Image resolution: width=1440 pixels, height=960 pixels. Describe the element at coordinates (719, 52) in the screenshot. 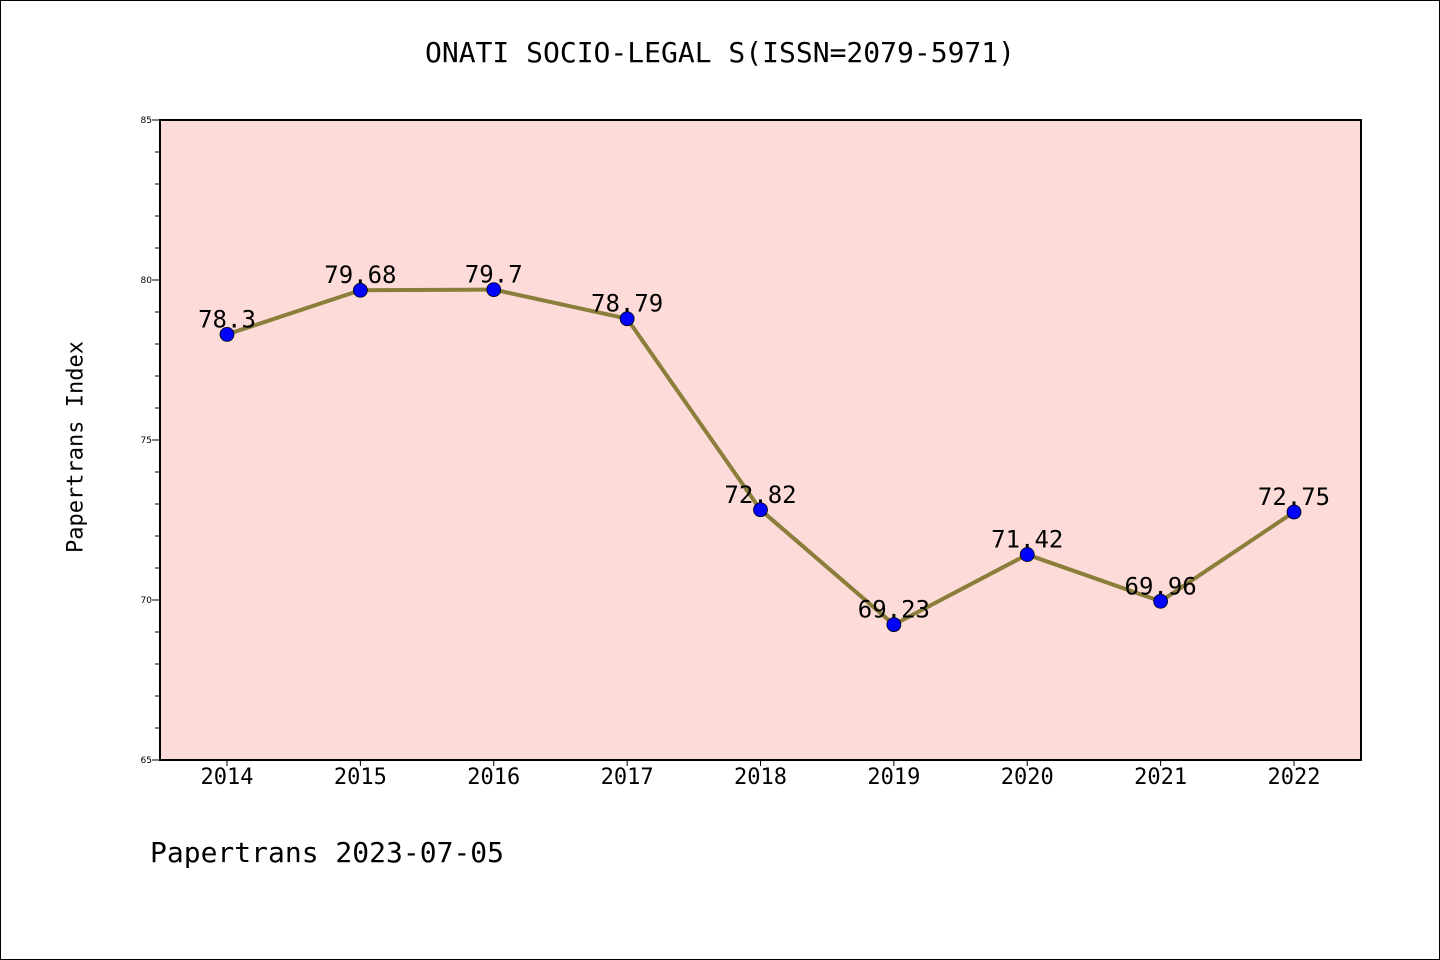

I see `chart-title: ONATI SOCIO-LEGAL S(ISSN=2079-5971)` at that location.